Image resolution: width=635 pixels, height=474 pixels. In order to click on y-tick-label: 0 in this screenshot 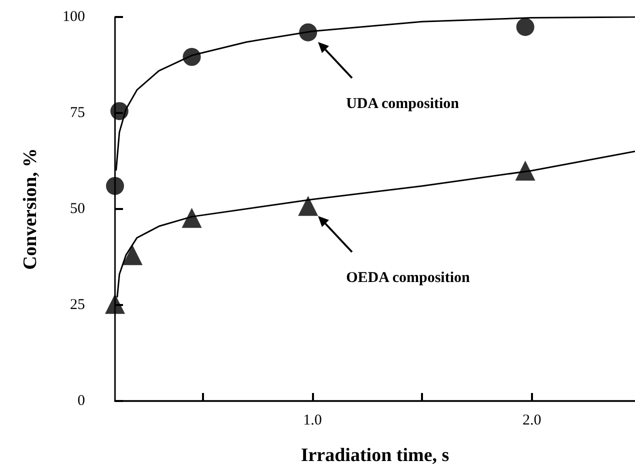, I will do `click(81, 401)`.